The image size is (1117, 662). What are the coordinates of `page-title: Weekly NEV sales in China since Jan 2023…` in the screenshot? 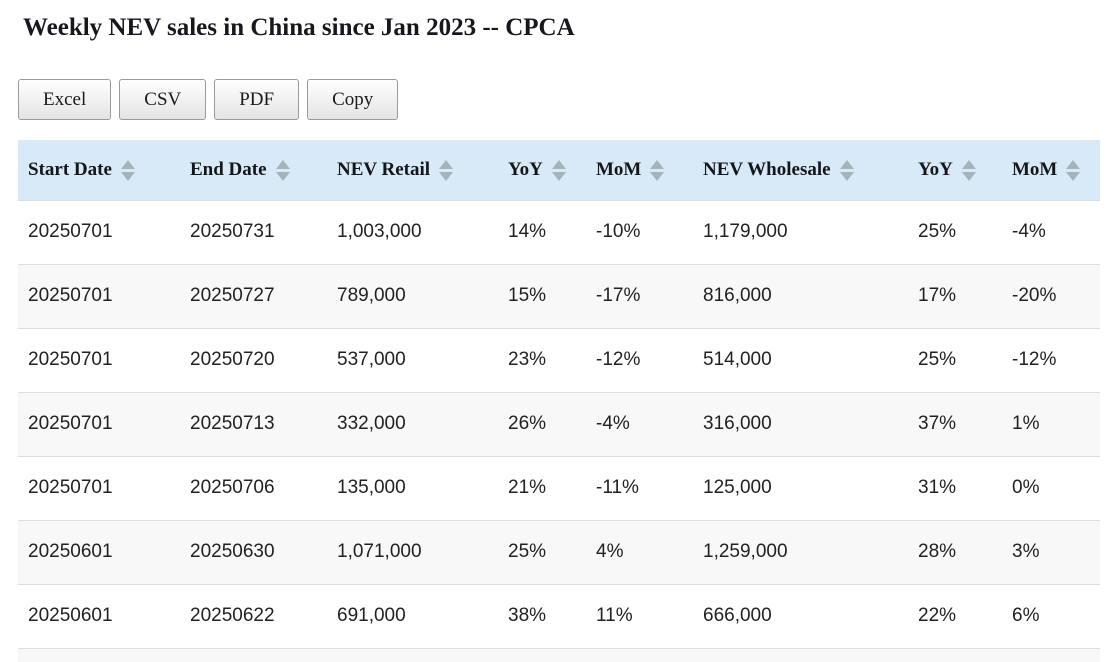 It's located at (299, 27).